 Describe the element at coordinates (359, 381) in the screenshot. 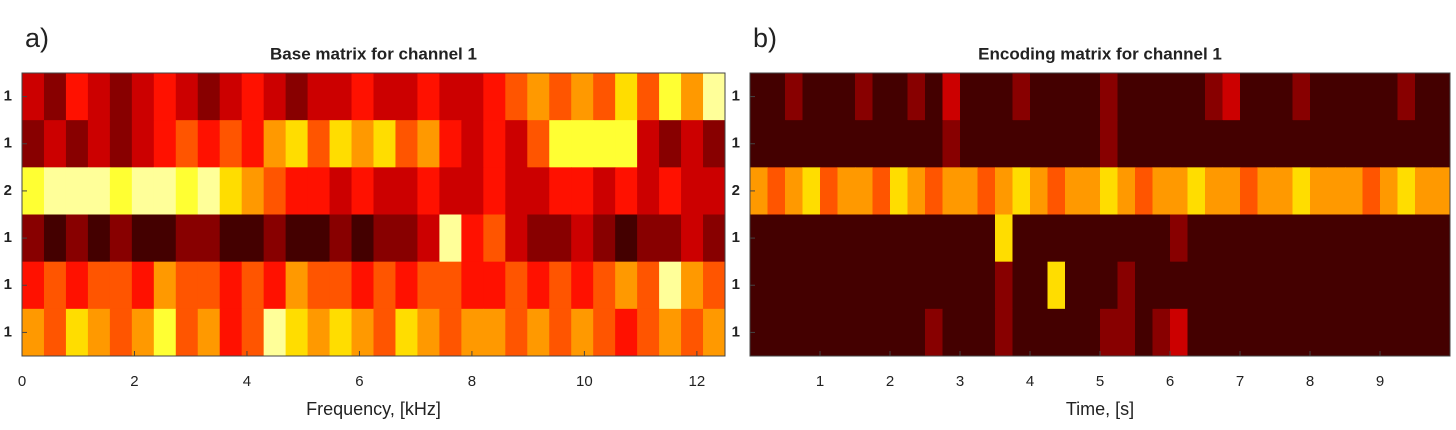

I see `x-tick-label: 6` at that location.